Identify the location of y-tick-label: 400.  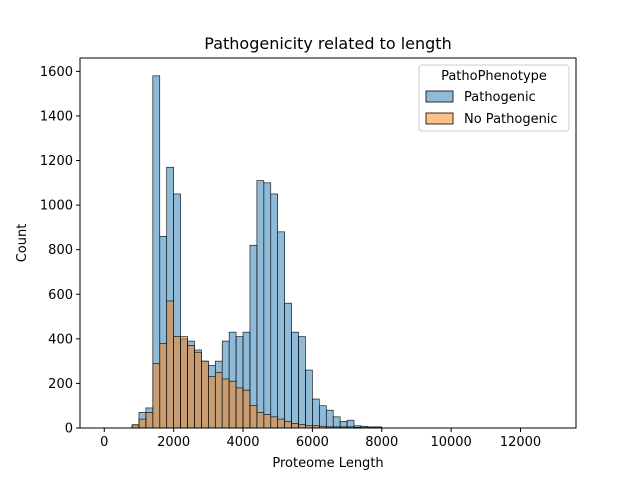
(60, 339).